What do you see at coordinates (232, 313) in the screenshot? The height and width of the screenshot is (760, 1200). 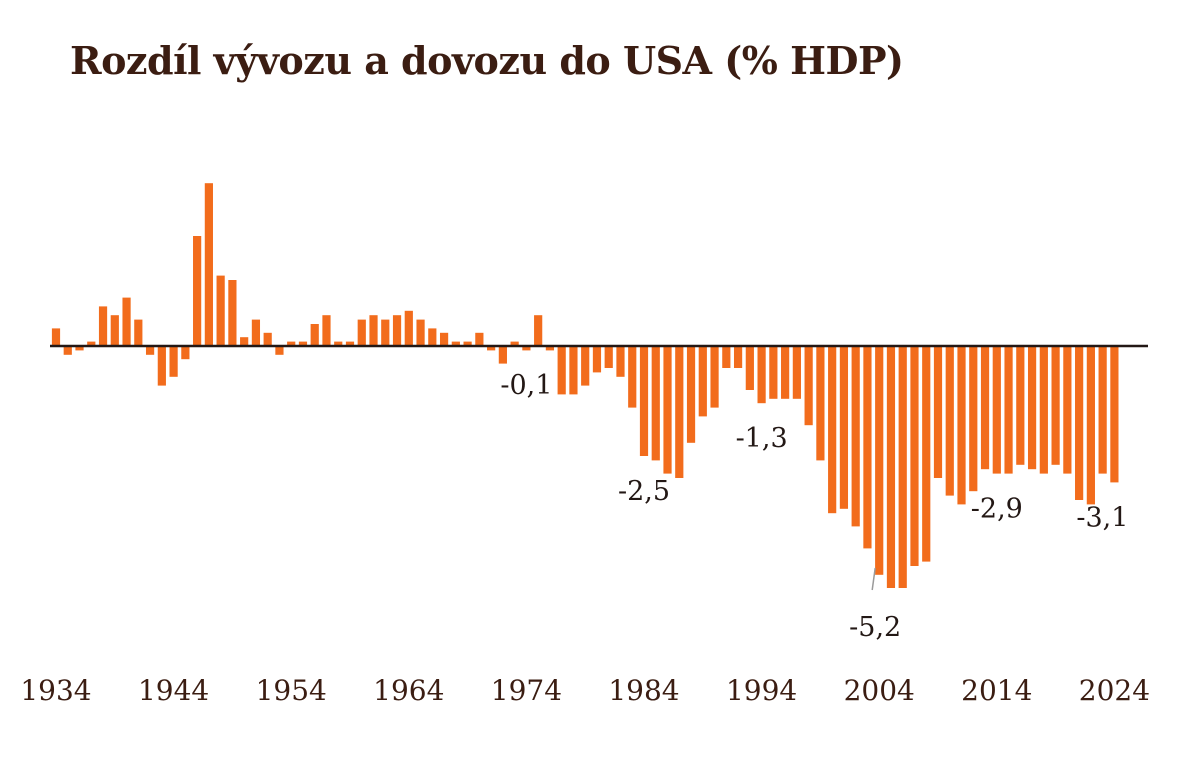 I see `bar-1949` at bounding box center [232, 313].